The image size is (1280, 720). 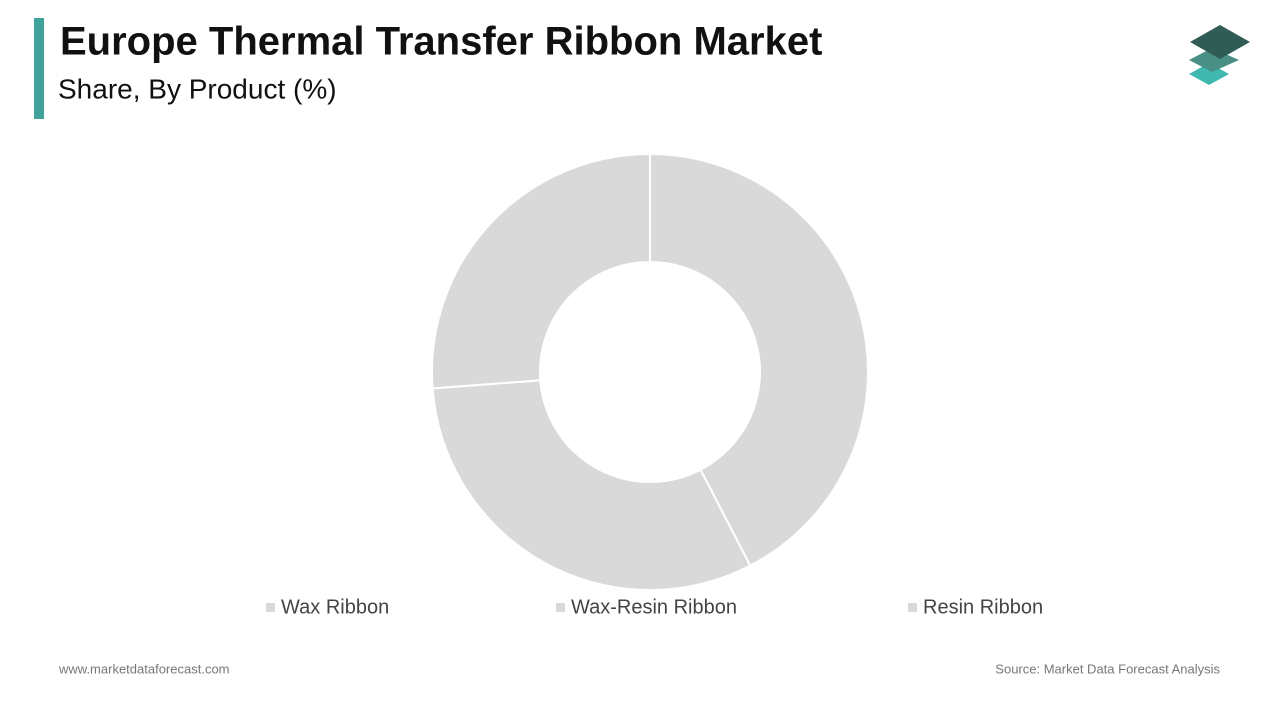 What do you see at coordinates (144, 668) in the screenshot?
I see `website: www.marketdataforecast.com` at bounding box center [144, 668].